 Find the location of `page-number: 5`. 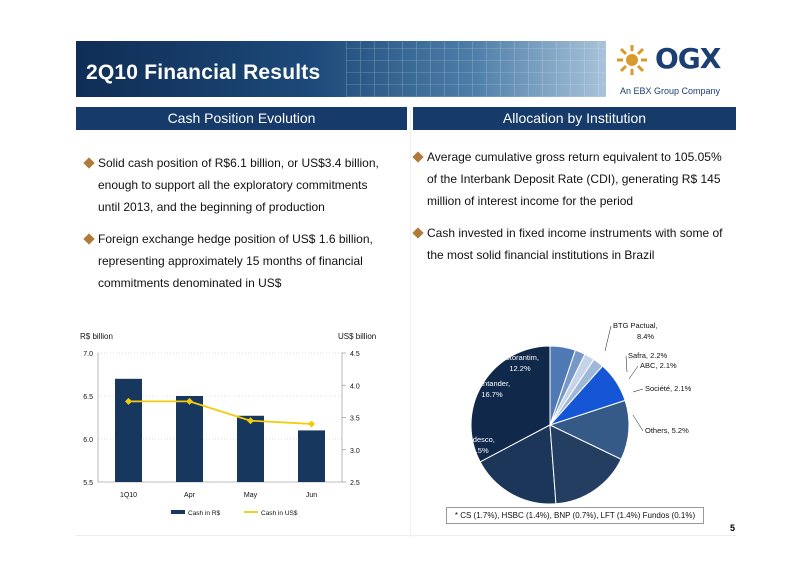

page-number: 5 is located at coordinates (733, 528).